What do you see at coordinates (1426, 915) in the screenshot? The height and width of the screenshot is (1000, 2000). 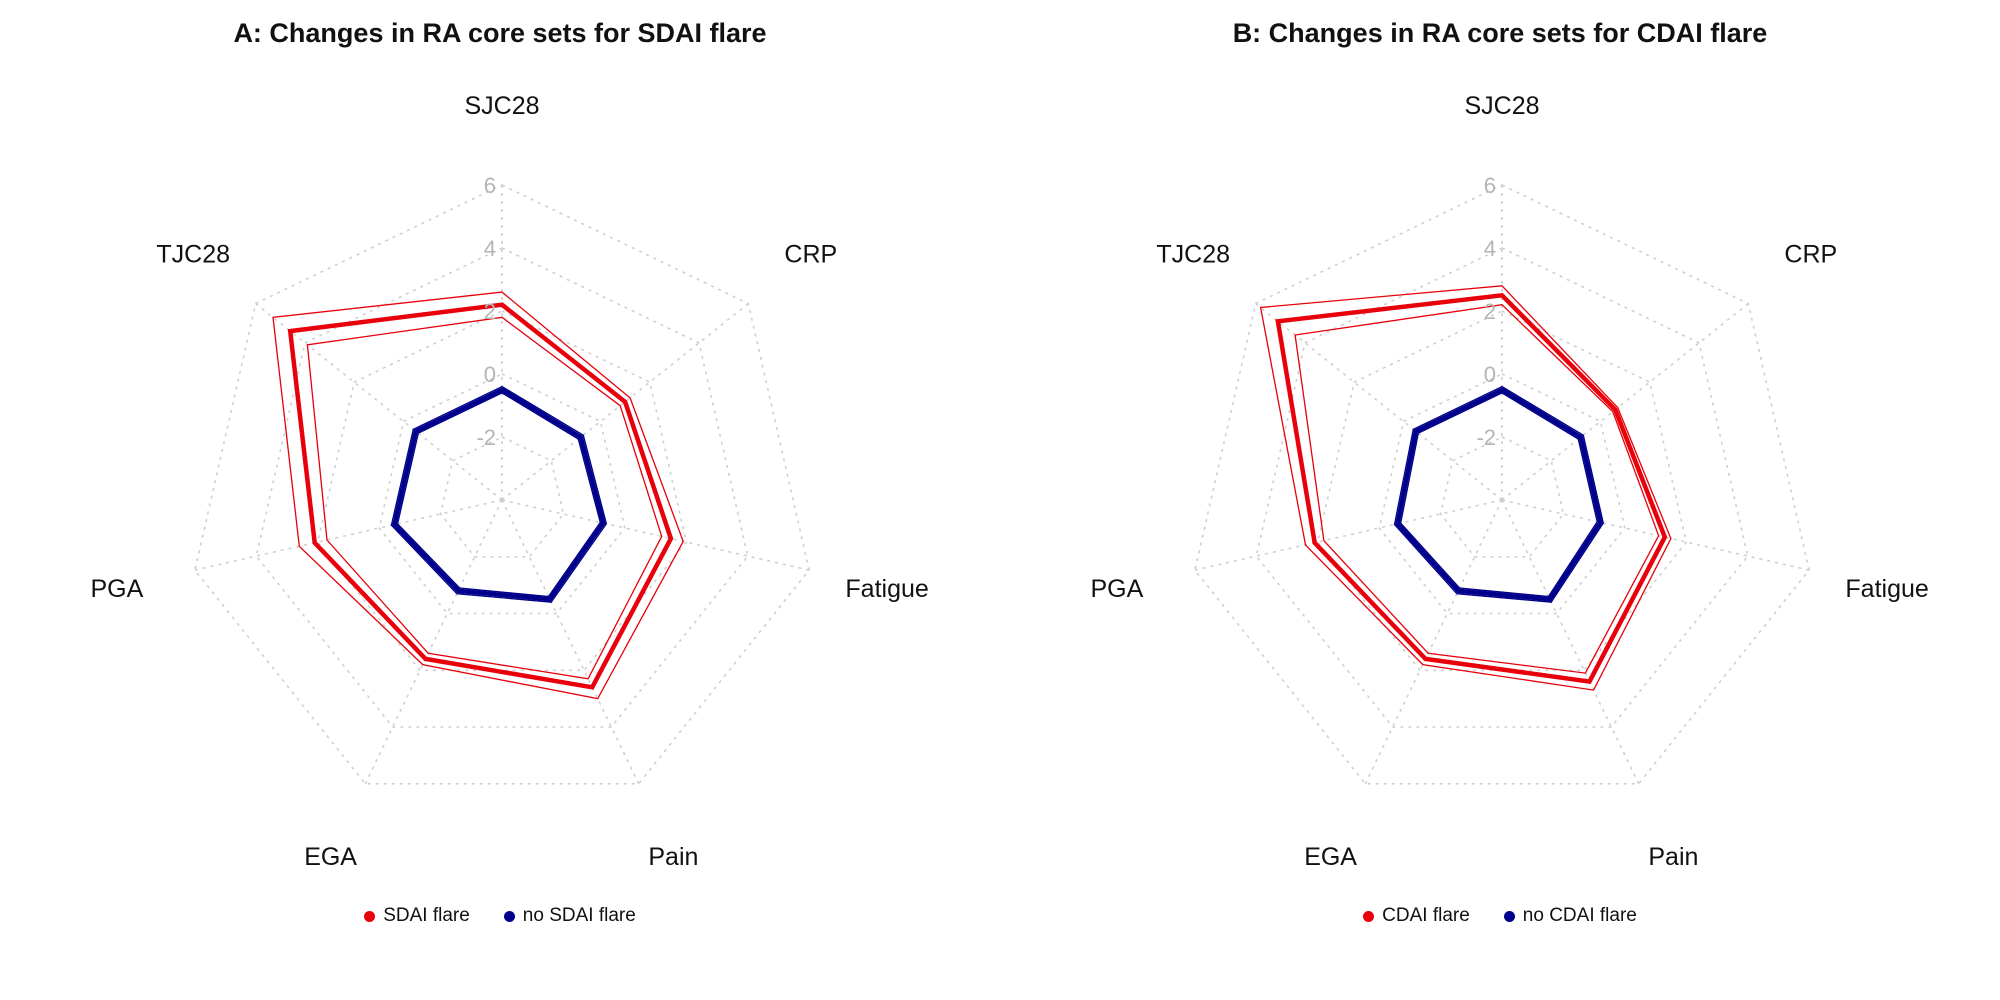 I see `legend-label-flare: CDAI flare` at bounding box center [1426, 915].